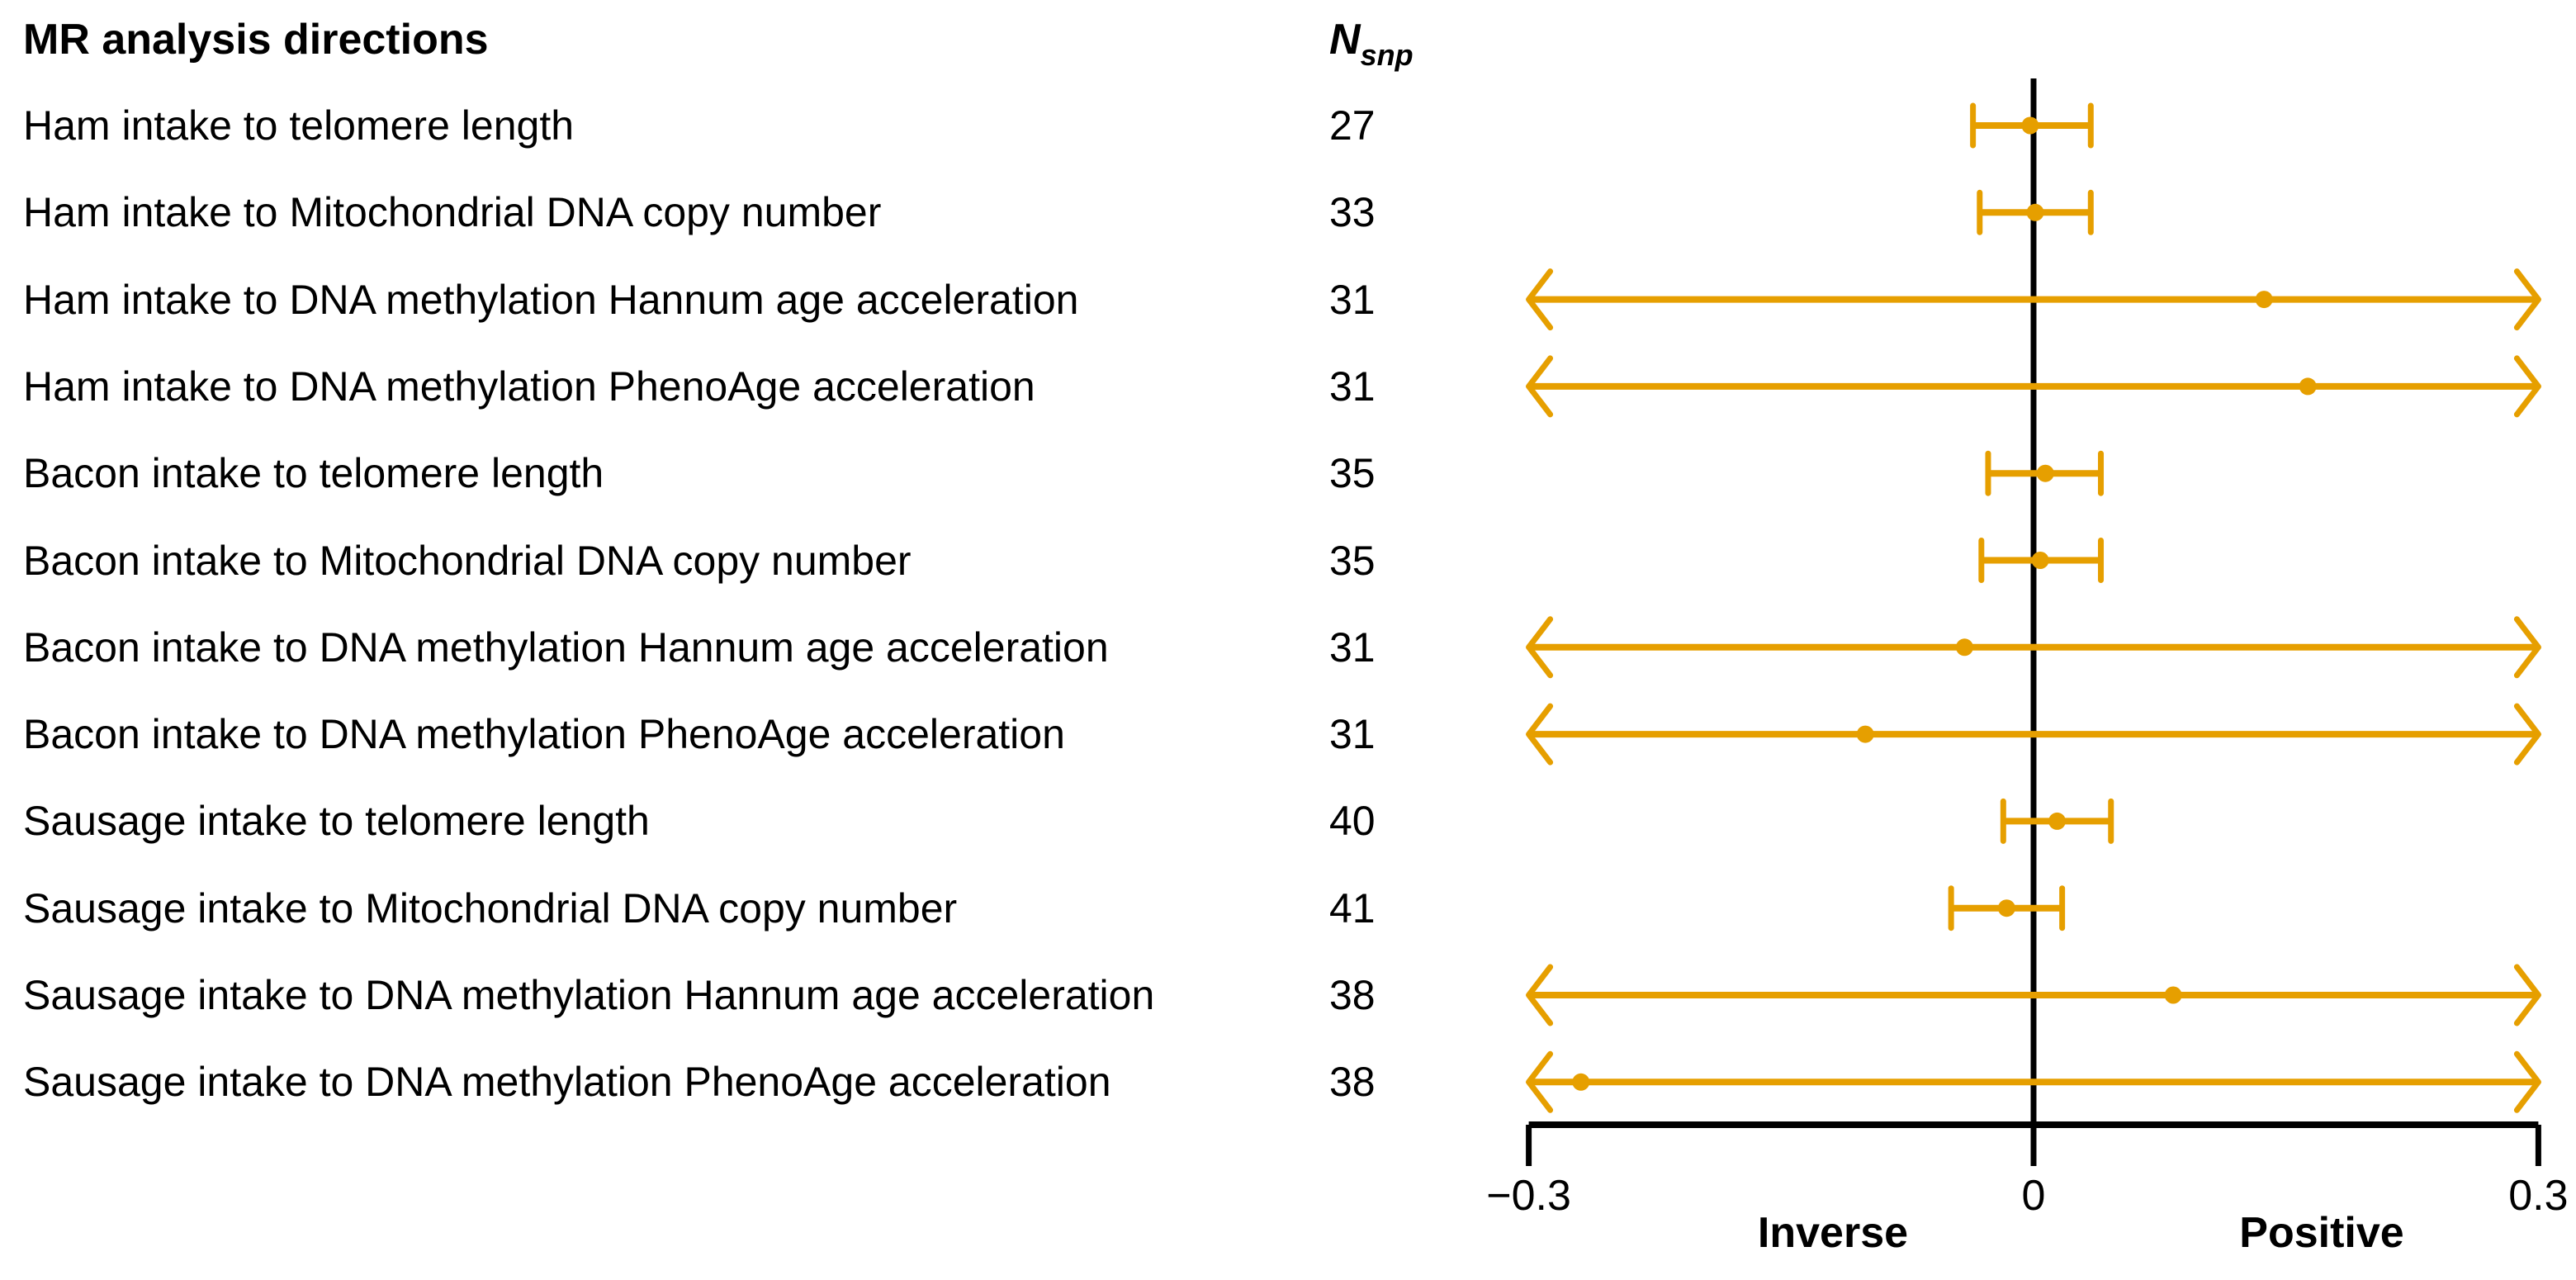 The width and height of the screenshot is (2576, 1280). I want to click on axis-direction-label-inverse: Inverse, so click(1833, 1233).